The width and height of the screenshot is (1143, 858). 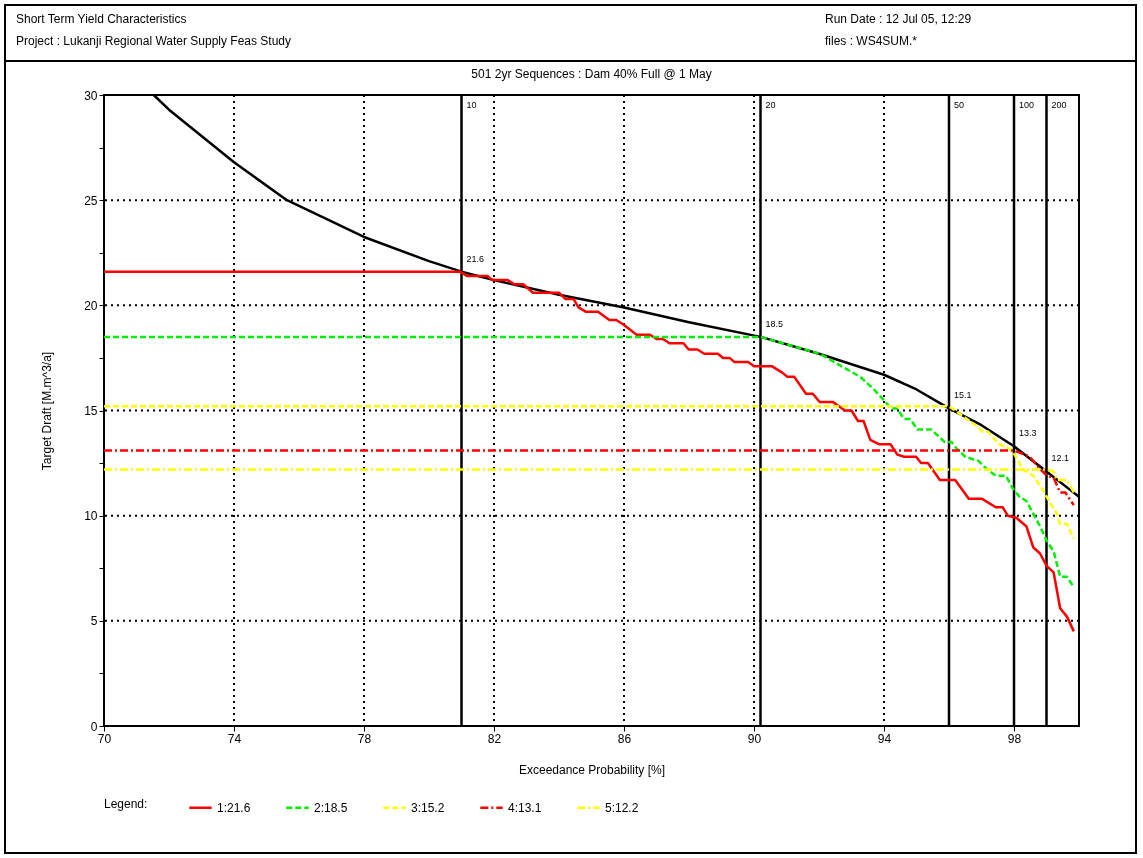 What do you see at coordinates (234, 807) in the screenshot?
I see `legend-label: 1:21.6` at bounding box center [234, 807].